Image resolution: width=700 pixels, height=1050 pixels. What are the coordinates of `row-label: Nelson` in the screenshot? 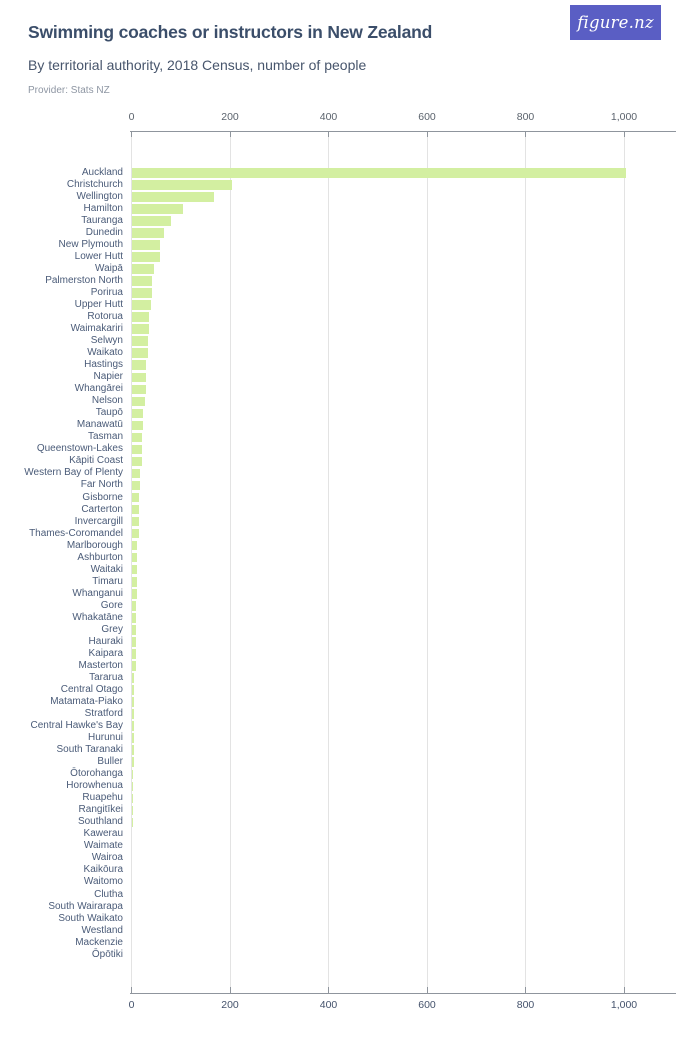 It's located at (107, 401).